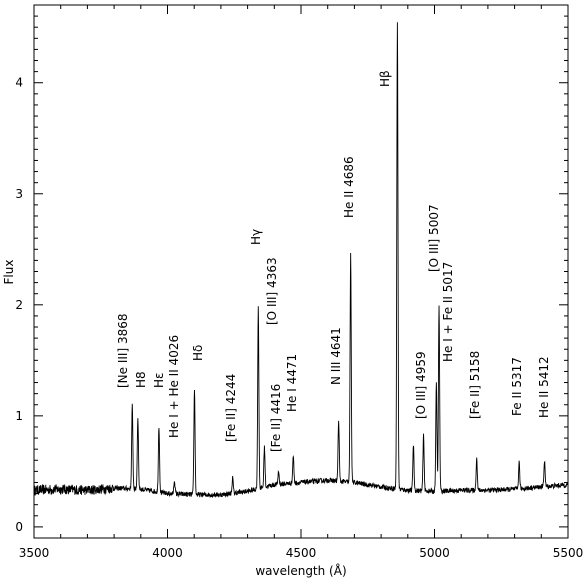 Image resolution: width=585 pixels, height=582 pixels. I want to click on line-label: [Fe II] 4244, so click(231, 408).